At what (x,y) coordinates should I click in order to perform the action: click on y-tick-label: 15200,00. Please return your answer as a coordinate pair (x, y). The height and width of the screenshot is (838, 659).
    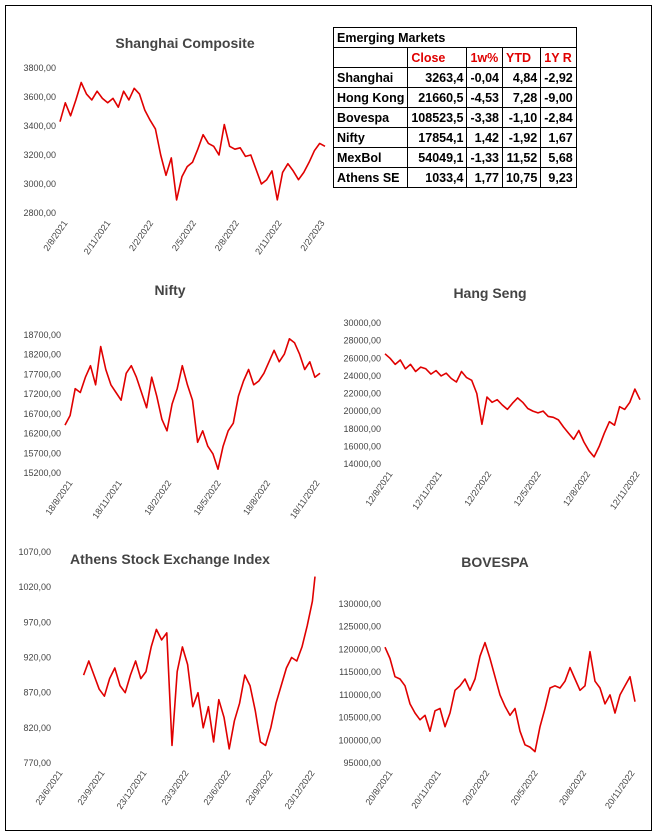
    Looking at the image, I should click on (42, 473).